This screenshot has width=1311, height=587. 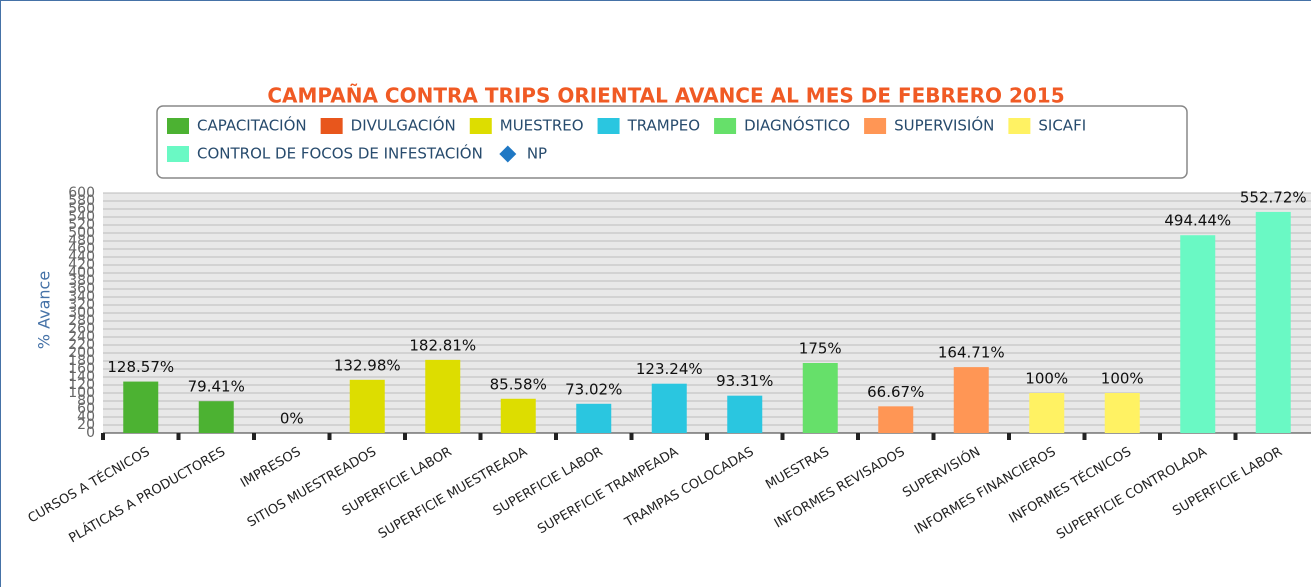 What do you see at coordinates (81, 193) in the screenshot?
I see `y-tick-label: 600` at bounding box center [81, 193].